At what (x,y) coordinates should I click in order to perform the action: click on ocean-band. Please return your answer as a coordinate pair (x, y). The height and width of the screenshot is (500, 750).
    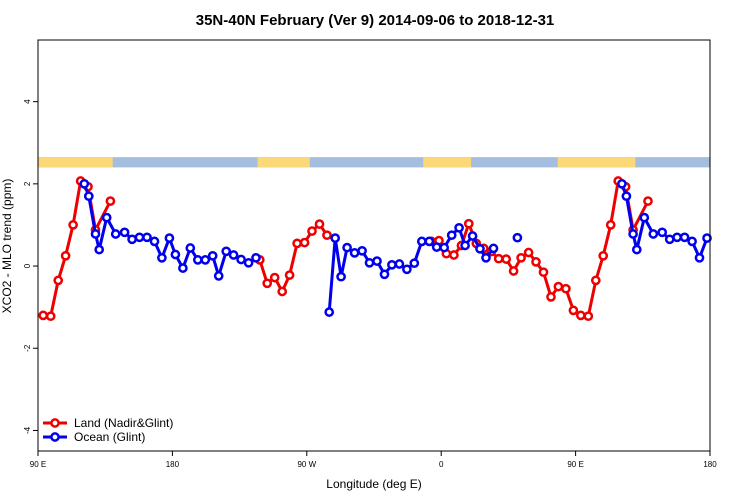
    Looking at the image, I should click on (374, 162).